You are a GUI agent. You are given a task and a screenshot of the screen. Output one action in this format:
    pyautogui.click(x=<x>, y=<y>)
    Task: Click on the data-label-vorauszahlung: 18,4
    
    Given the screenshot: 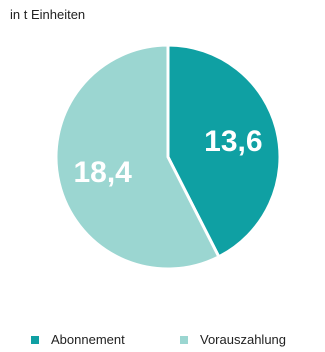 What is the action you would take?
    pyautogui.click(x=102, y=172)
    